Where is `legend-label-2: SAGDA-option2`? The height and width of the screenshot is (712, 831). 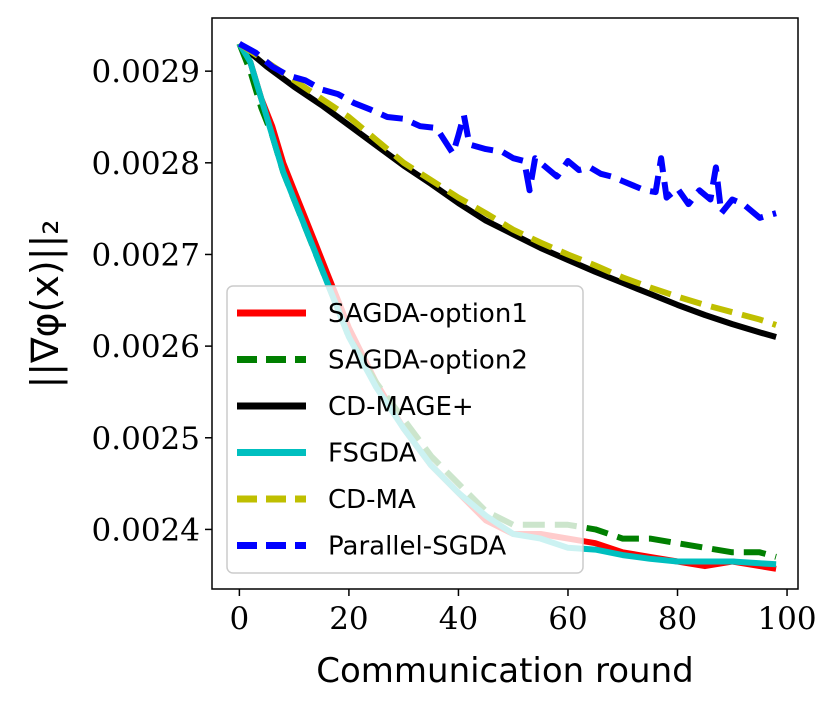
legend-label-2: SAGDA-option2 is located at coordinates (428, 361).